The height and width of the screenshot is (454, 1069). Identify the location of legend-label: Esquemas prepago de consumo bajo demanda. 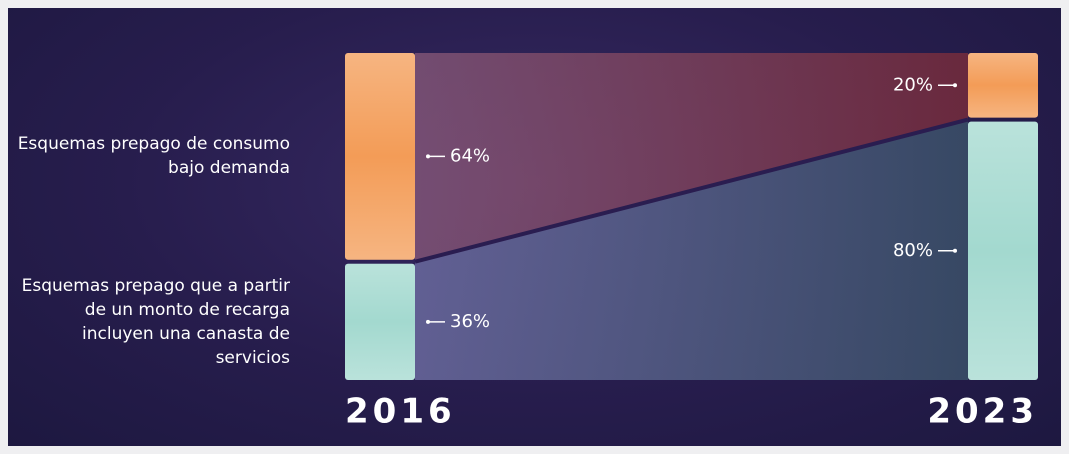
(153, 156).